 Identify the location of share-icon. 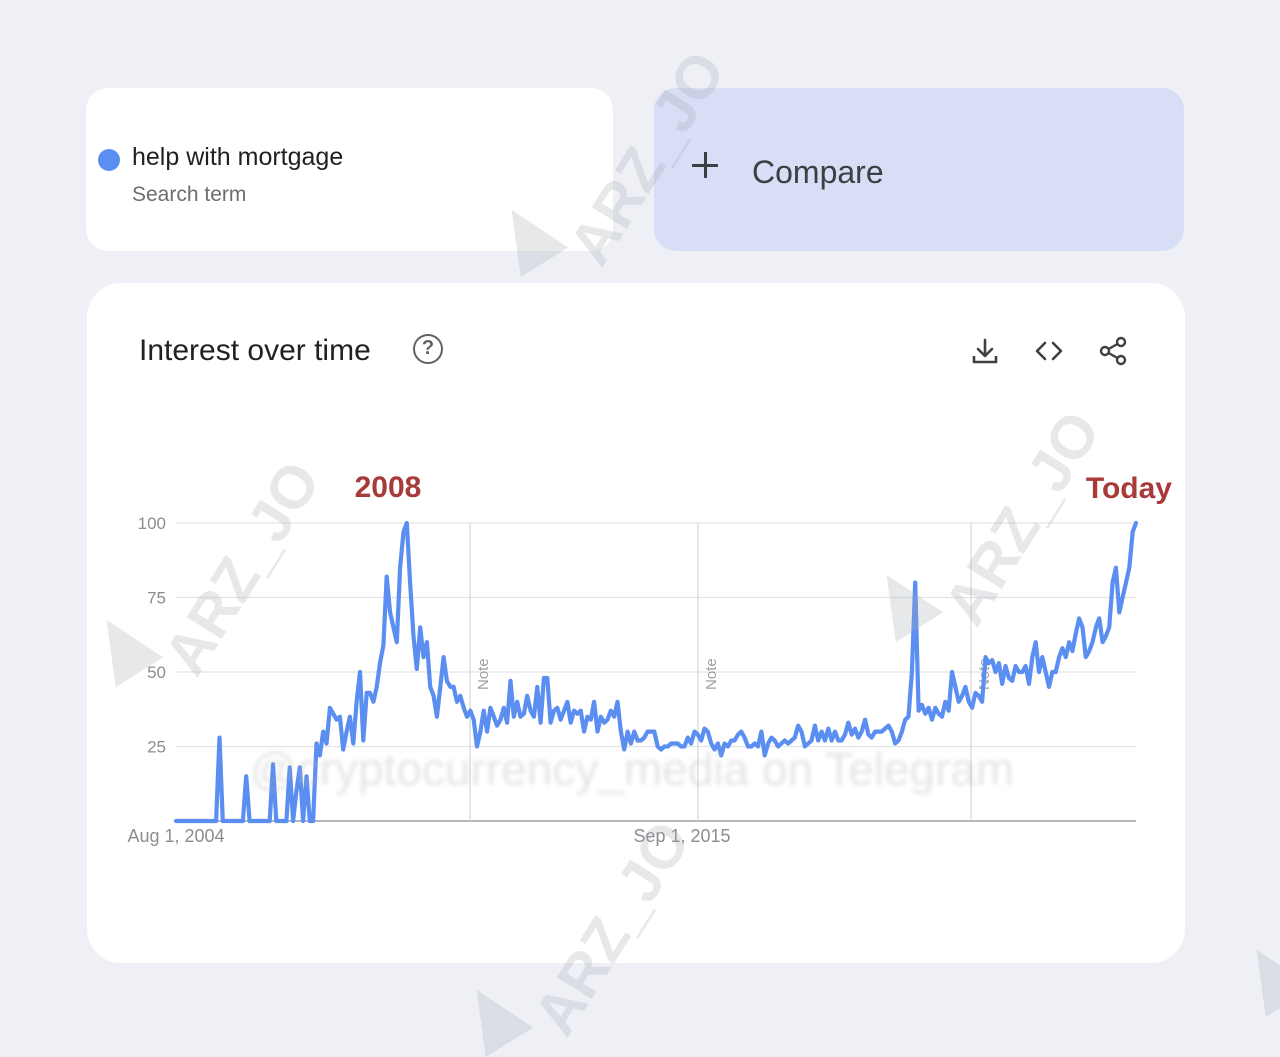
(1113, 351).